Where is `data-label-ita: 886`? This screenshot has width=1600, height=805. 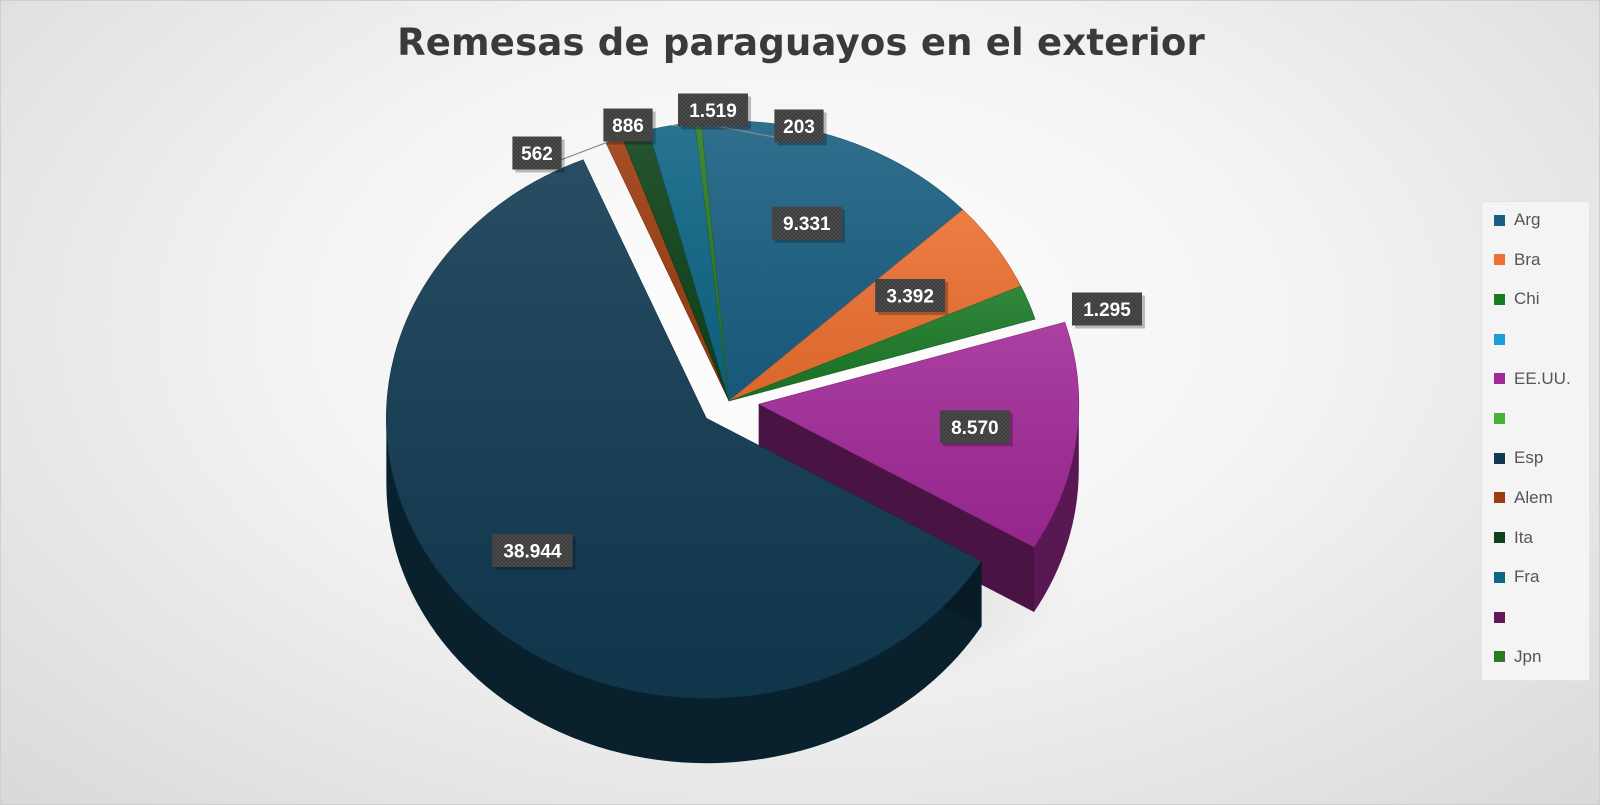 data-label-ita: 886 is located at coordinates (629, 126).